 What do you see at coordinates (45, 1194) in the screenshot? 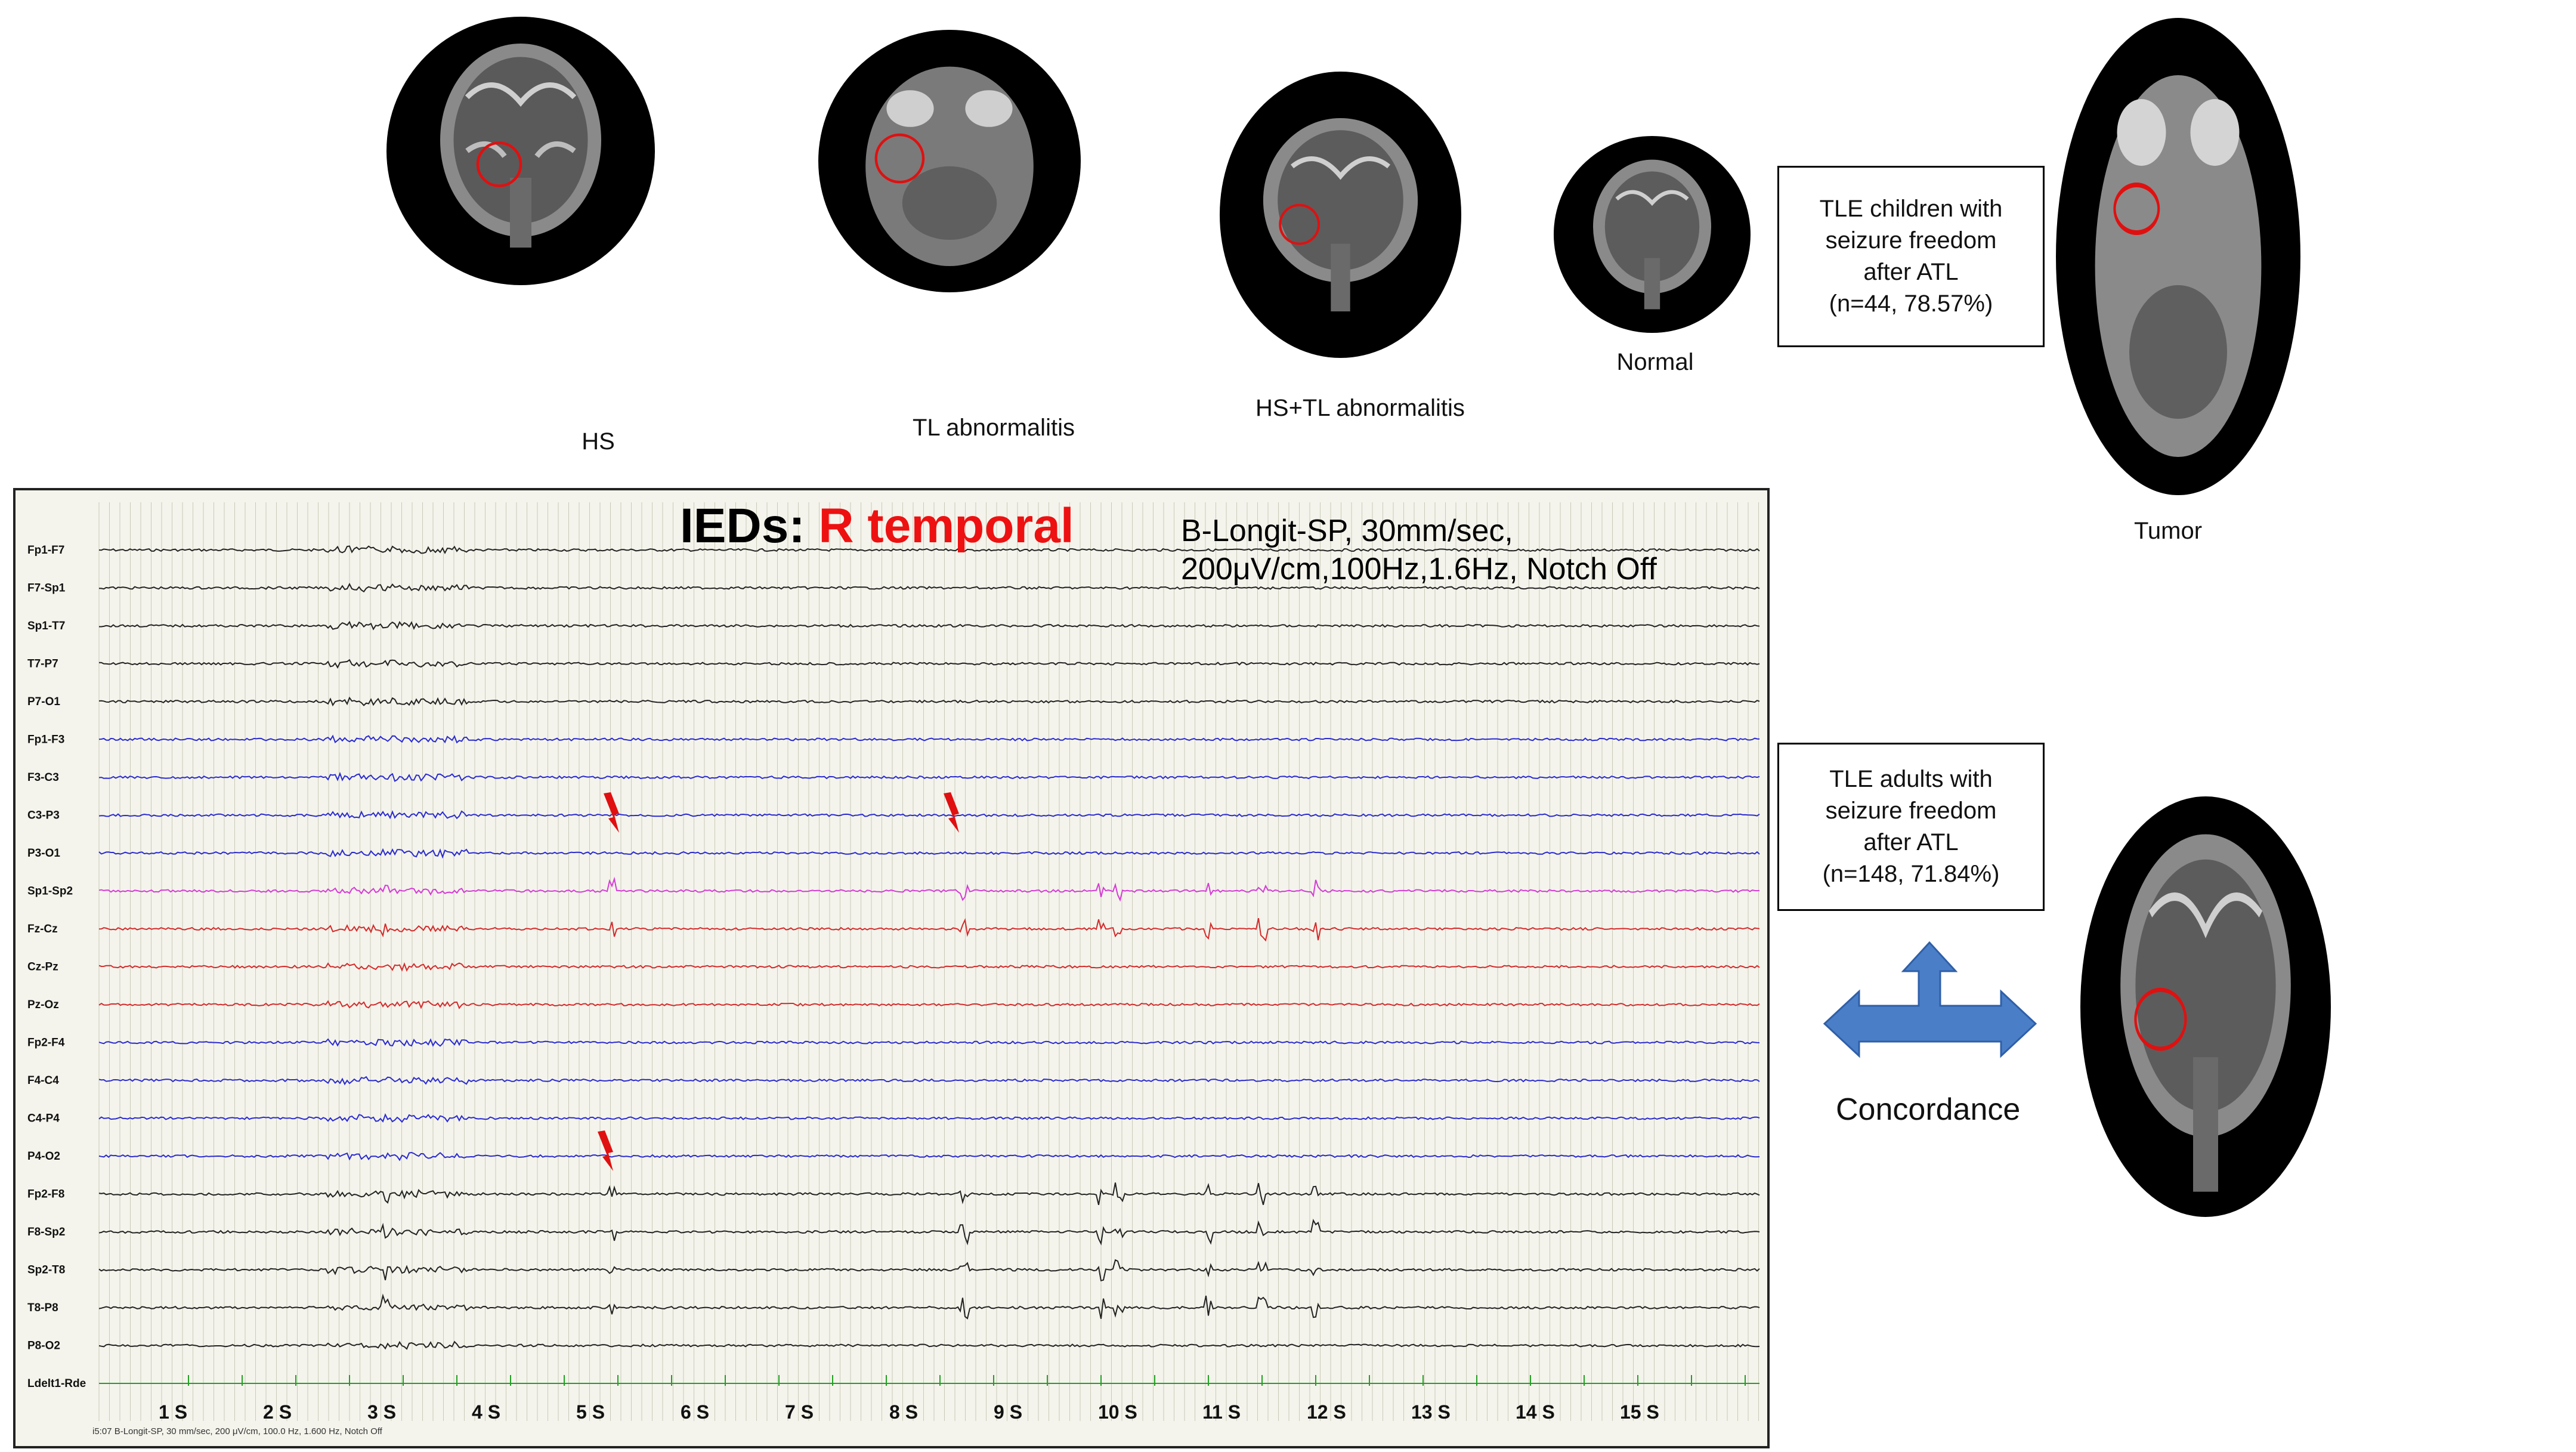
I see `eeg-channel-label: Fp2-F8` at bounding box center [45, 1194].